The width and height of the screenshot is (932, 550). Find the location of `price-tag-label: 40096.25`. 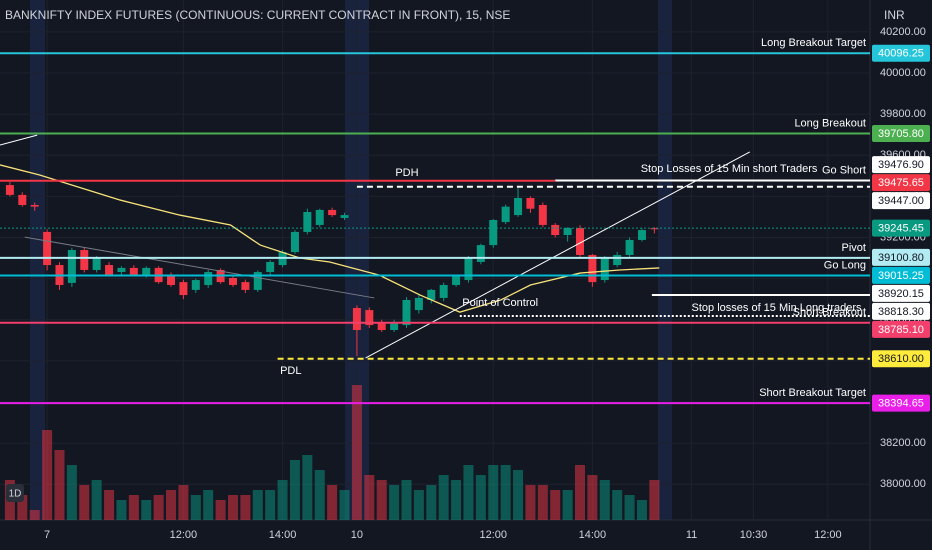

price-tag-label: 40096.25 is located at coordinates (901, 54).